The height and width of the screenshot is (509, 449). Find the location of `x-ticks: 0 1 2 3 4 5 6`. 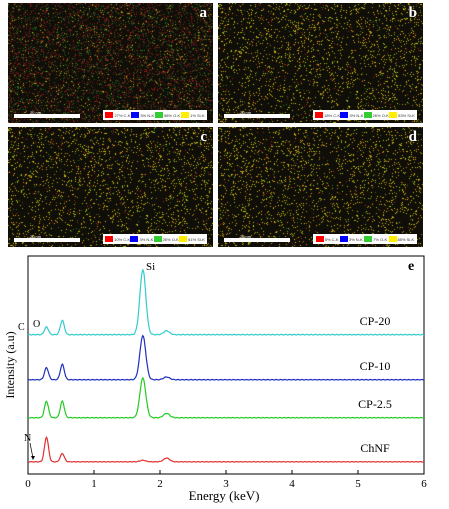

x-ticks: 0 1 2 3 4 5 6 is located at coordinates (226, 480).